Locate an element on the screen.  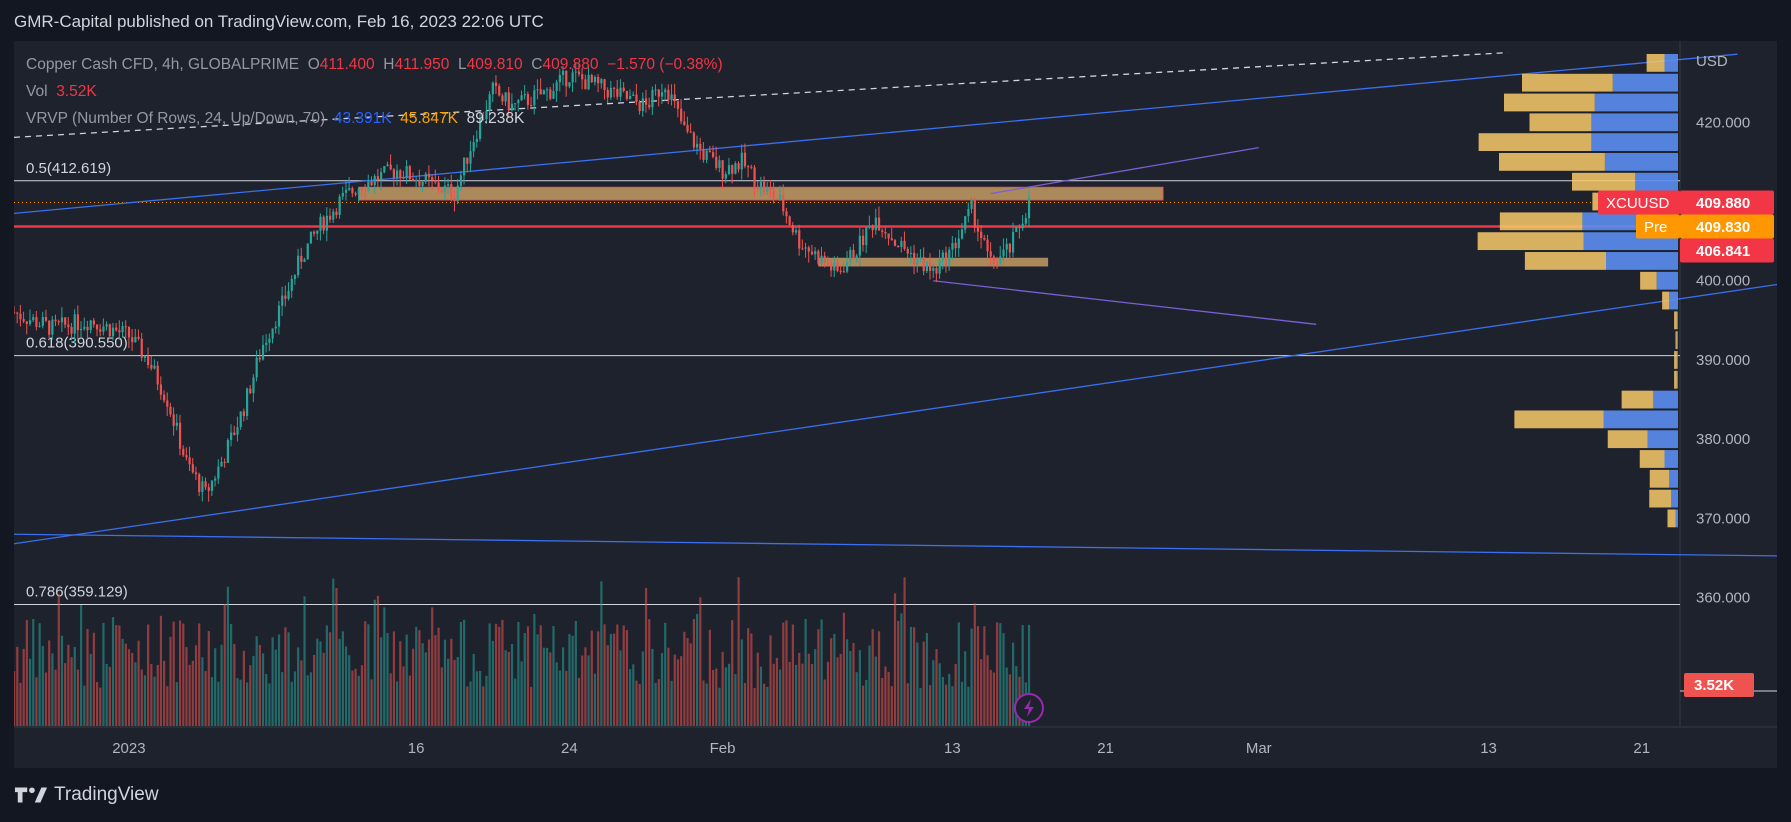
legend-change: −1.570 (−0.38%) is located at coordinates (665, 64).